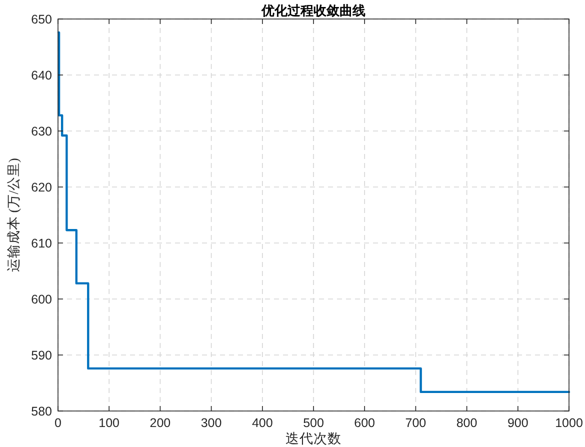  What do you see at coordinates (160, 423) in the screenshot?
I see `x-tick-label: 200` at bounding box center [160, 423].